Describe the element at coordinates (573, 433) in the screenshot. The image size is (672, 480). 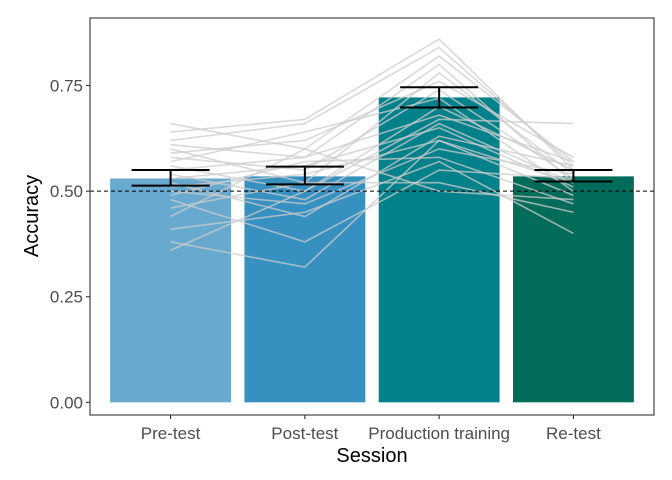
I see `x-tick-label: Re-test` at that location.